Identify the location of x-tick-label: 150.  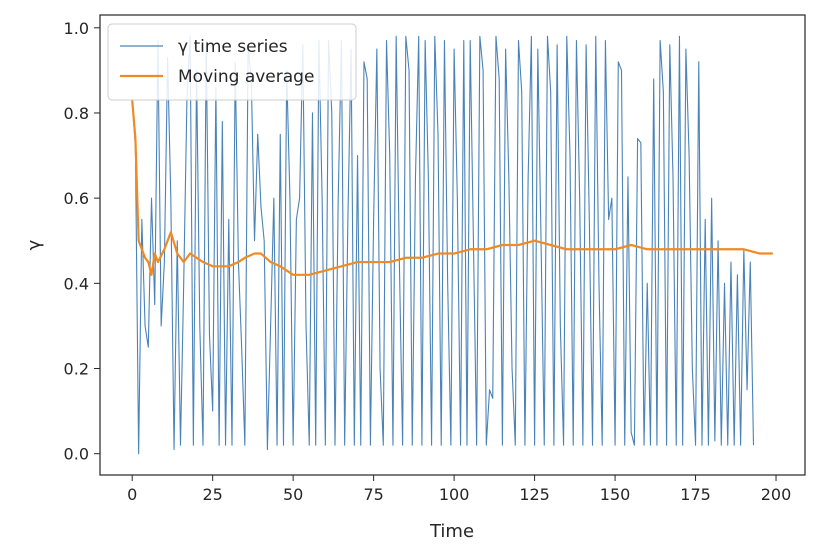
(615, 494).